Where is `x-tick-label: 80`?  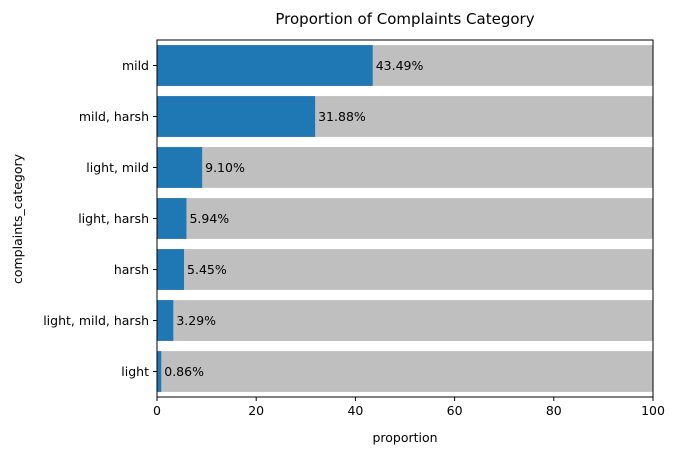
x-tick-label: 80 is located at coordinates (554, 410).